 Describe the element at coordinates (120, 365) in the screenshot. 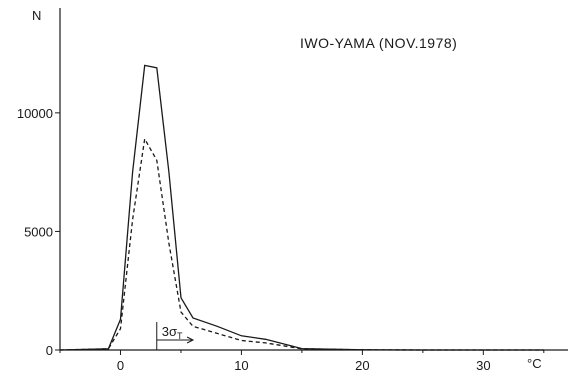

I see `x-tick-label: 0` at that location.